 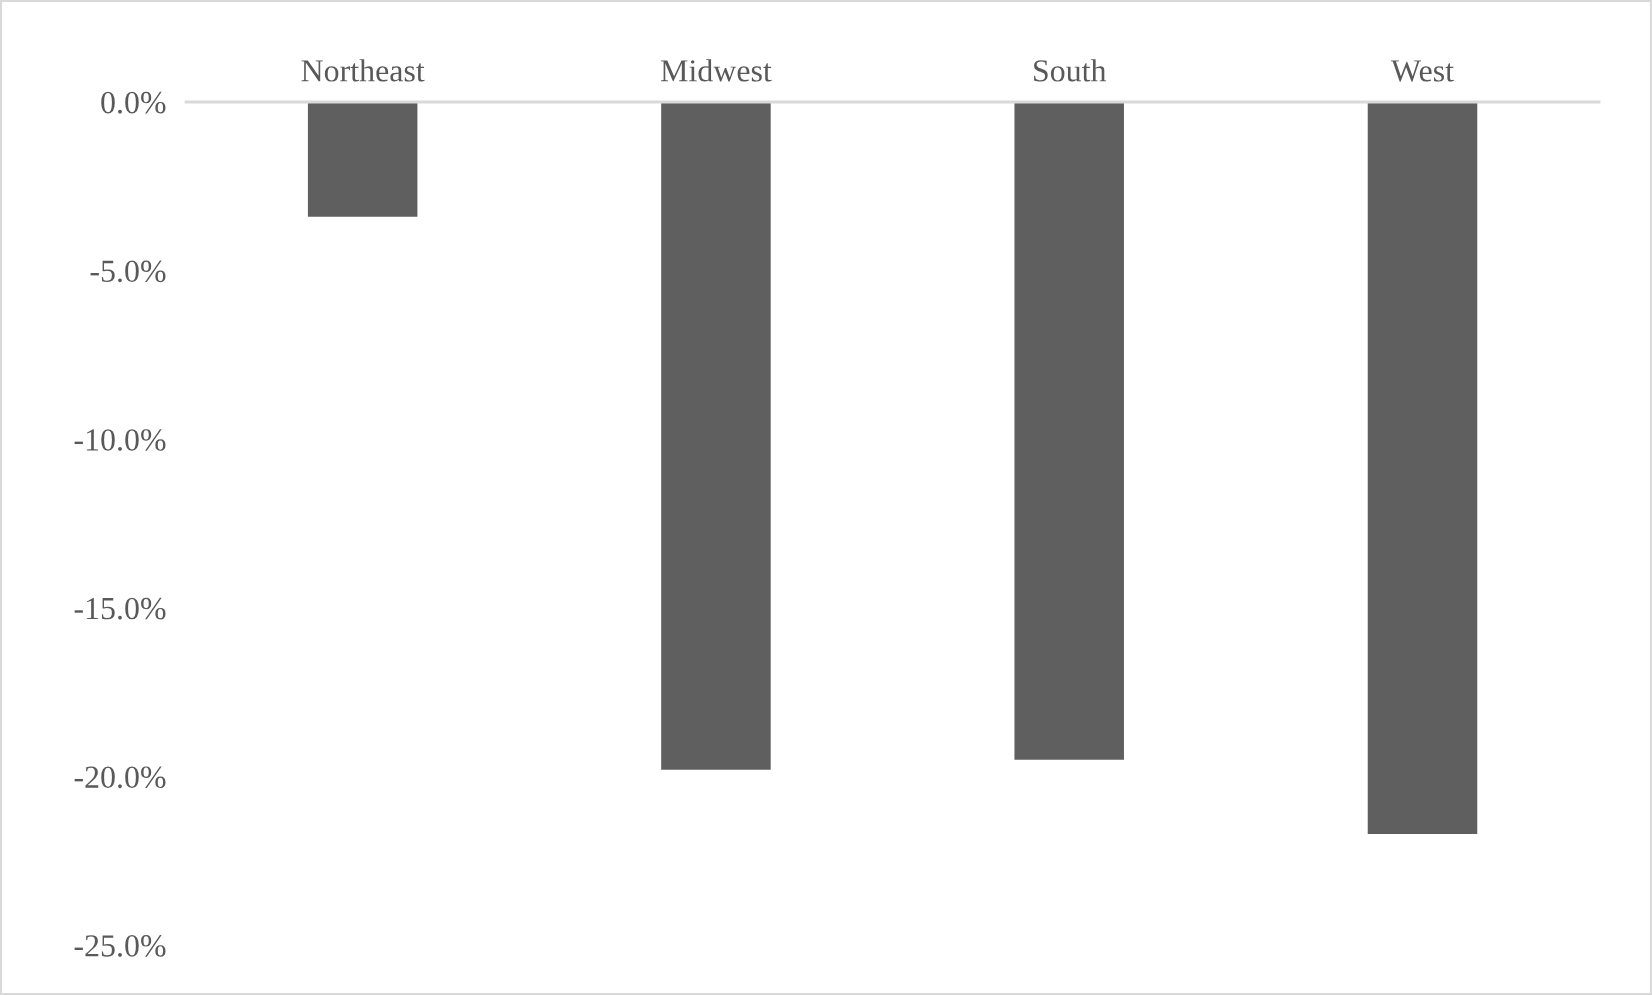 I want to click on x-tick-label: Midwest, so click(x=716, y=70).